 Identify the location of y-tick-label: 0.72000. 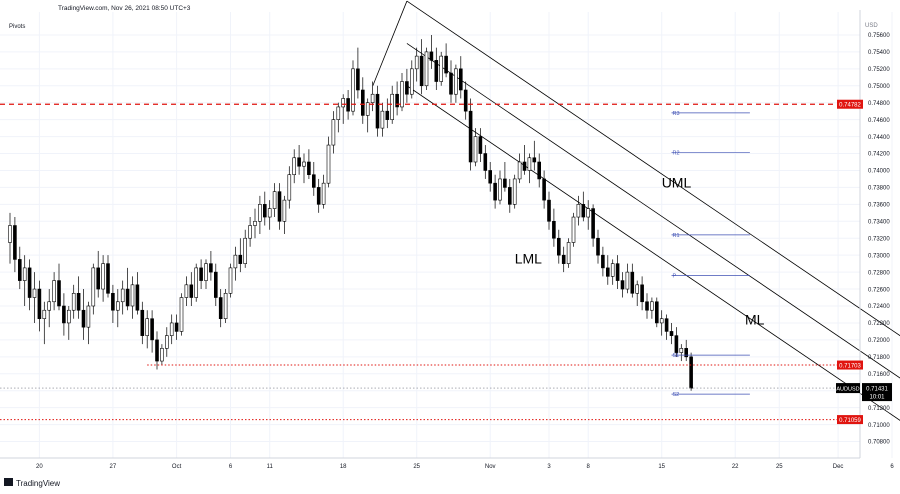
(879, 341).